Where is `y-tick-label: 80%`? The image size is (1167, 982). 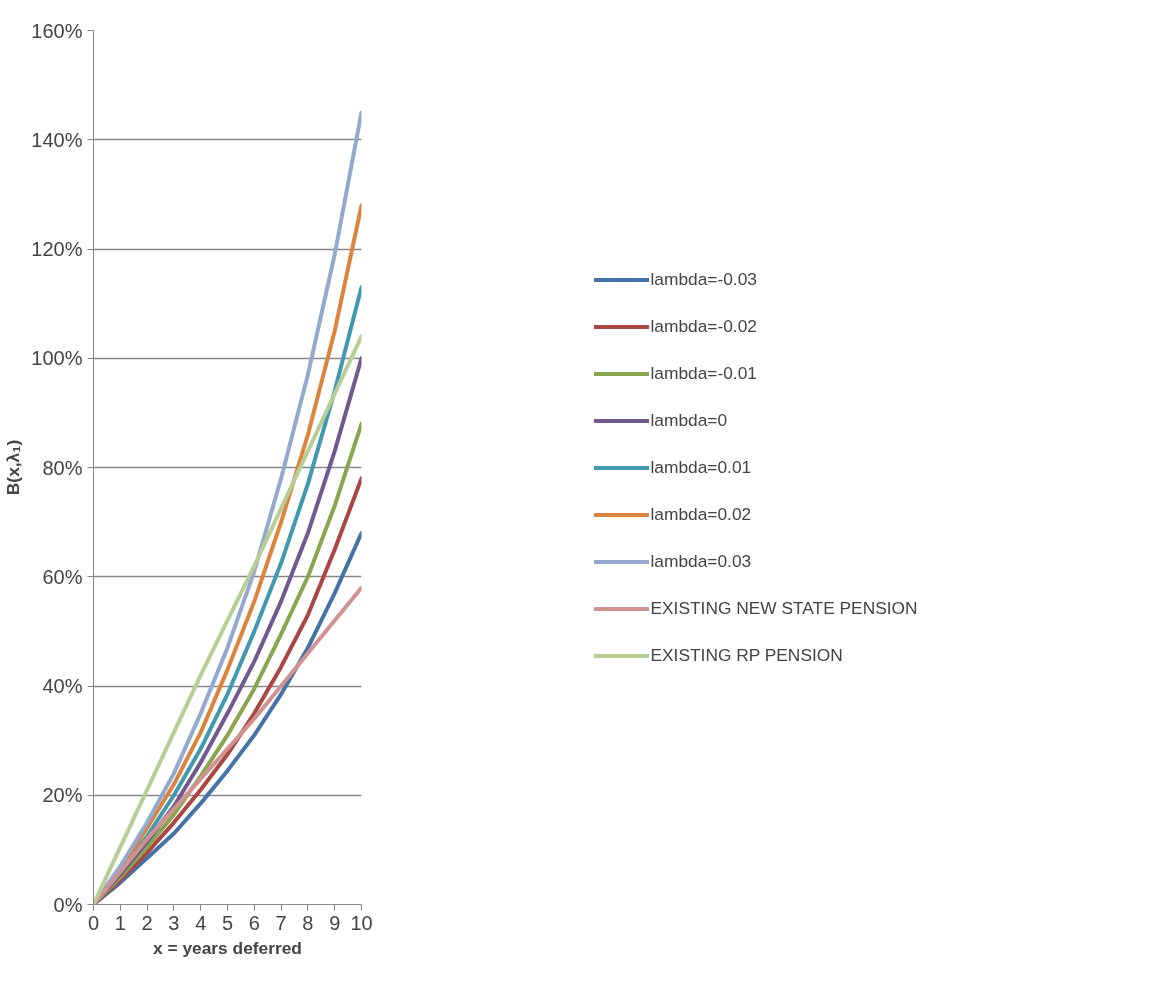
y-tick-label: 80% is located at coordinates (62, 467).